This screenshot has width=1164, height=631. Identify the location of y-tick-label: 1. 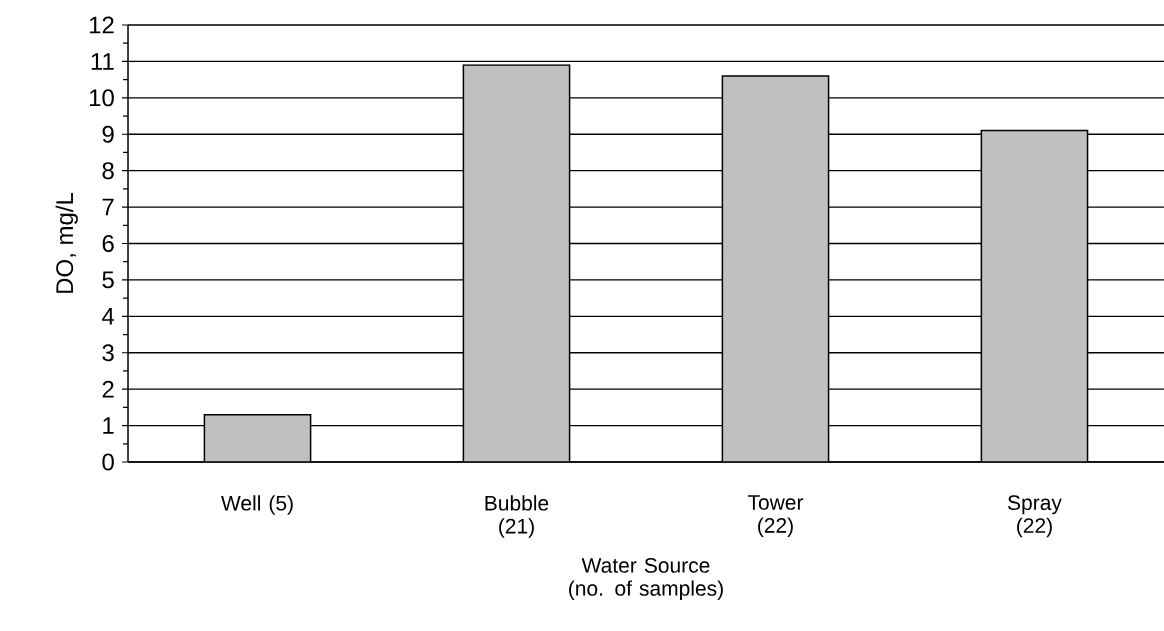
(108, 425).